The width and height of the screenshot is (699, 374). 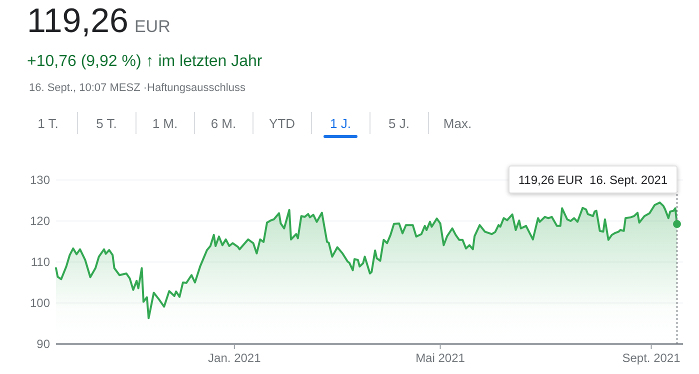 I want to click on text: YTD, so click(x=282, y=123).